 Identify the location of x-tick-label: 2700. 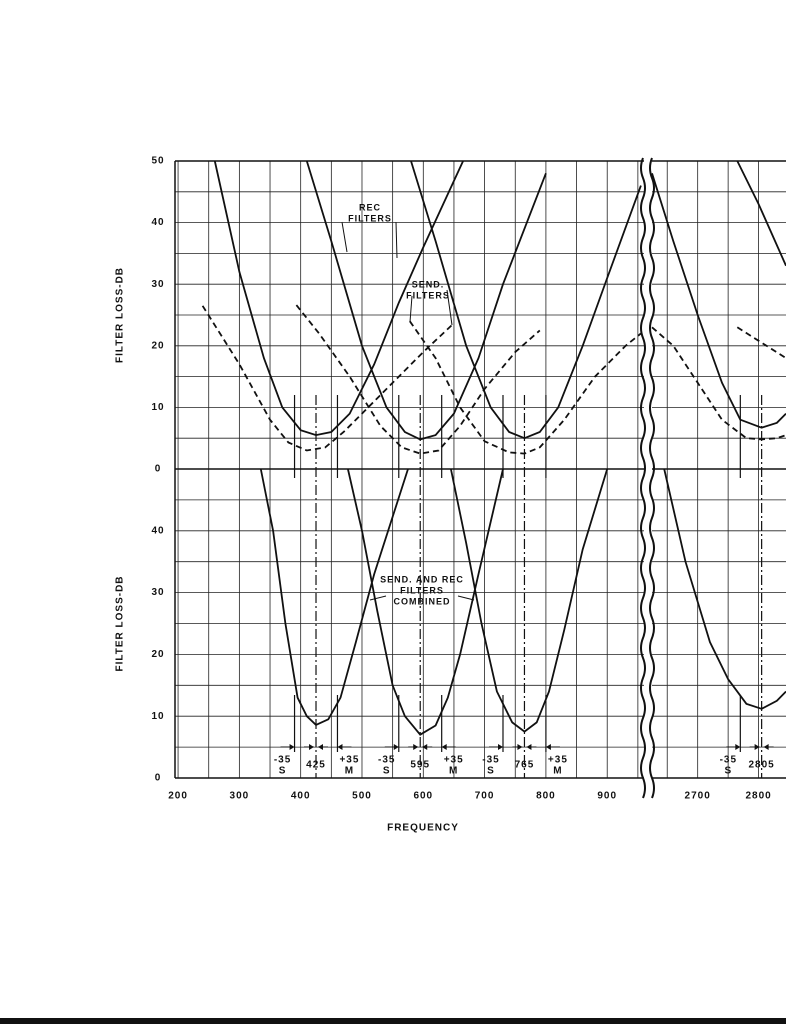
(698, 796).